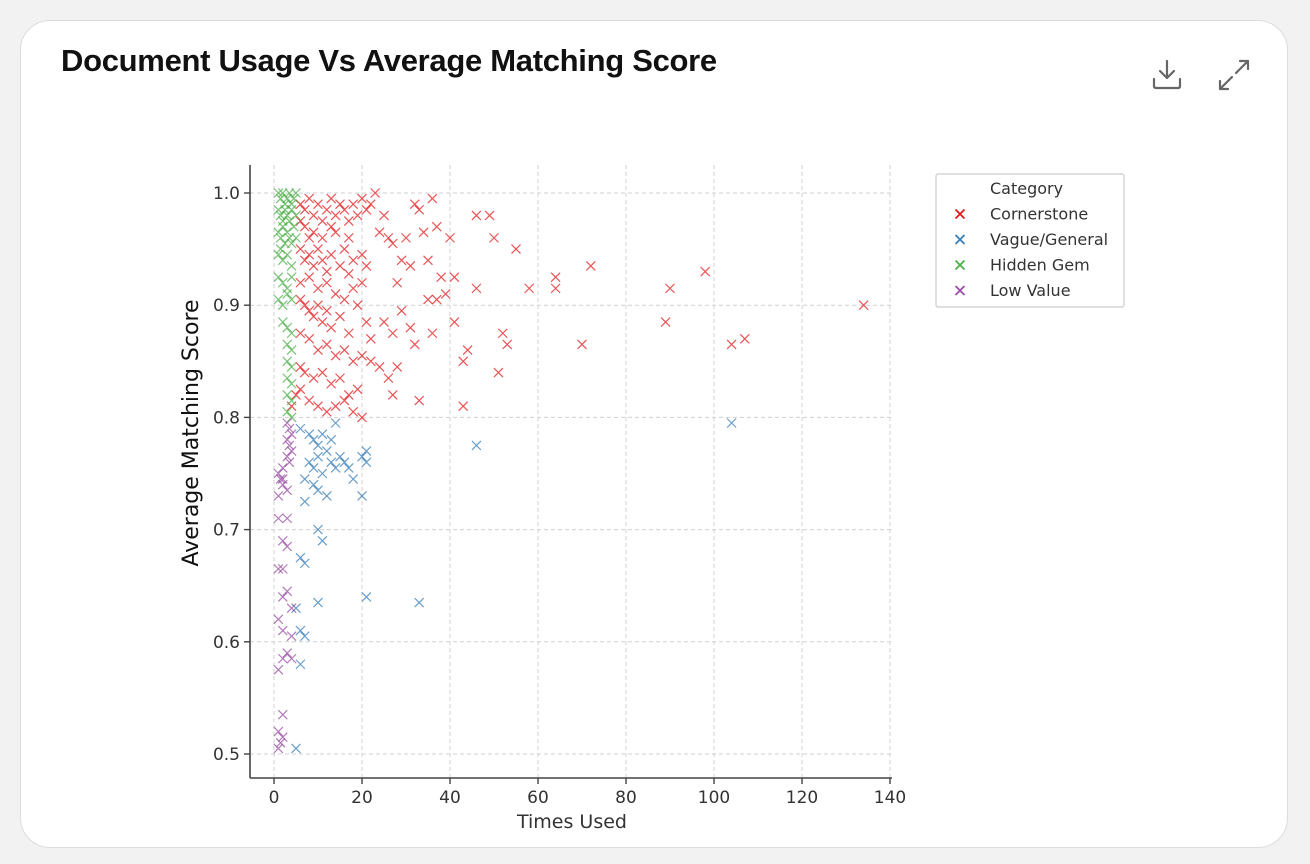  I want to click on expand-icon, so click(1234, 75).